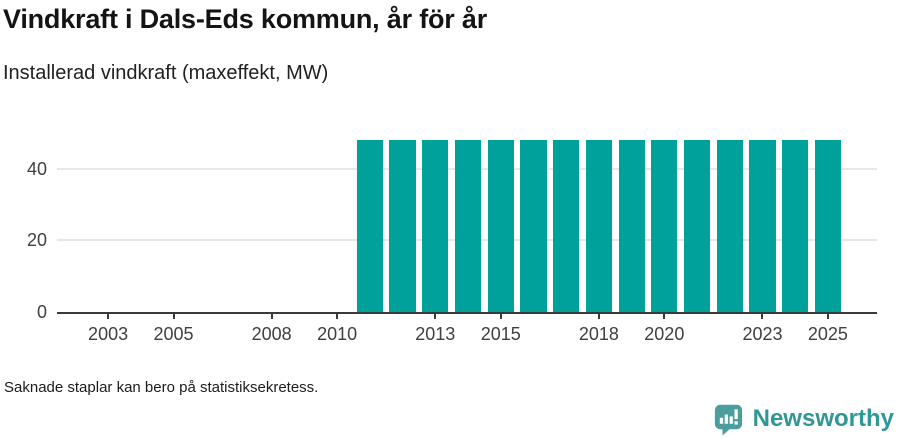 The height and width of the screenshot is (439, 900). I want to click on y-tick-label-40: 40, so click(36, 168).